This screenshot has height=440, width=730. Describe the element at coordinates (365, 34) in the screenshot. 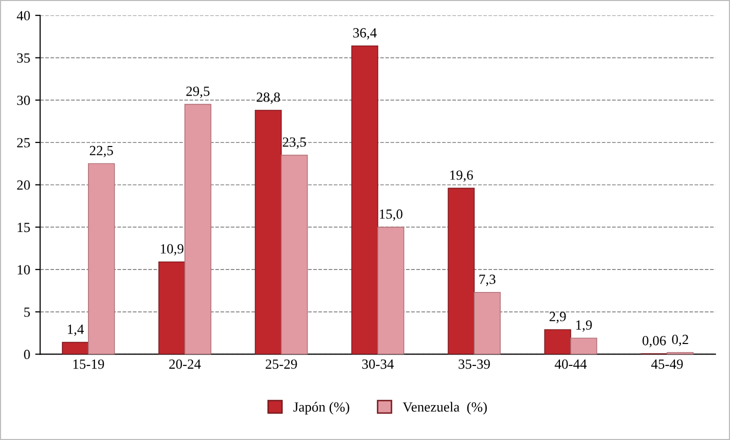

I see `data-label: 36,4` at that location.